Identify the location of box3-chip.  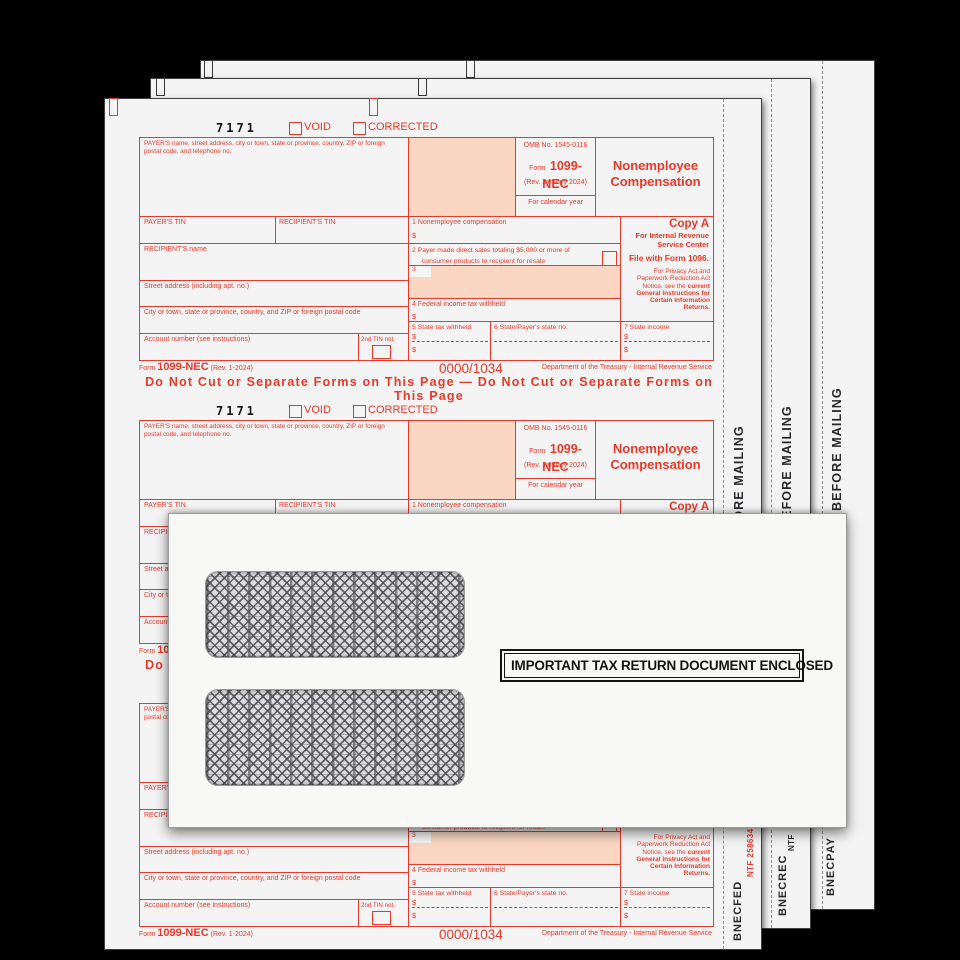
(420, 271).